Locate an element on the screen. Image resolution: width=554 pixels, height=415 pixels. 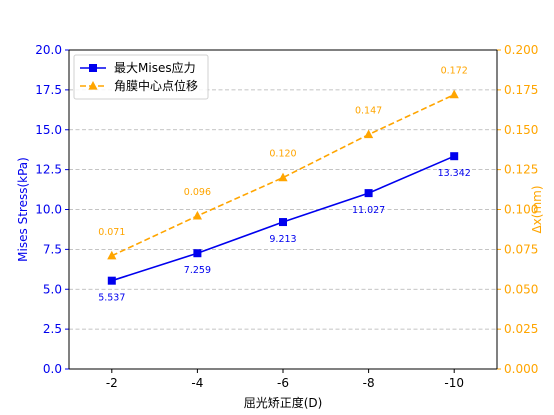
y-right-tick-label: 0.000 is located at coordinates (521, 369).